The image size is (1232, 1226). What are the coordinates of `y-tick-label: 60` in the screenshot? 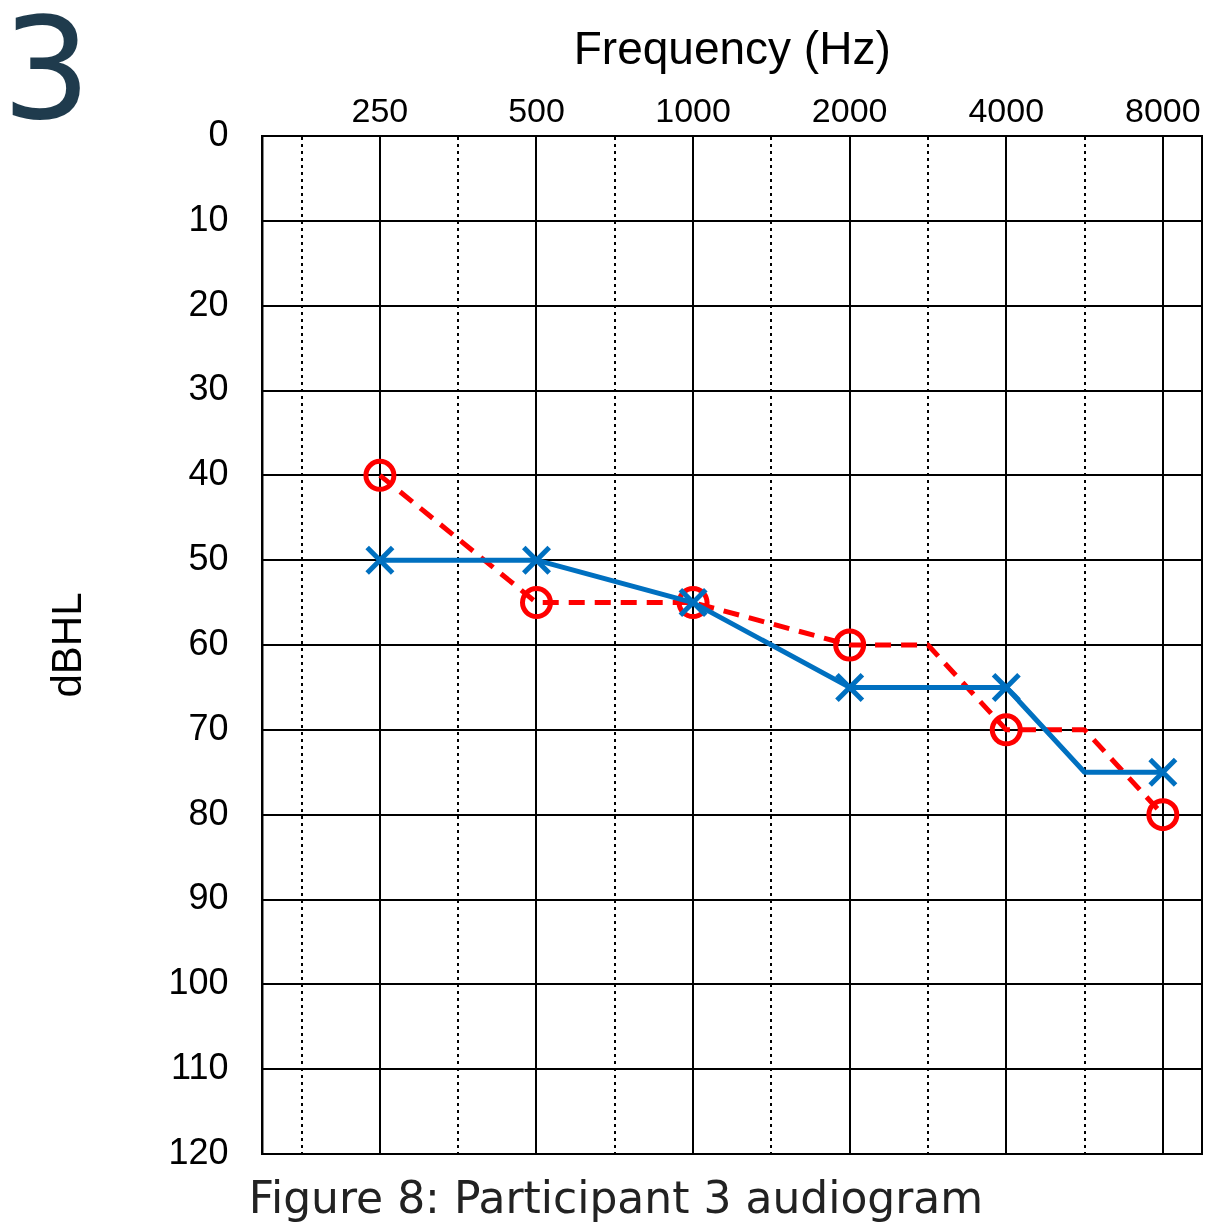 It's located at (208, 642).